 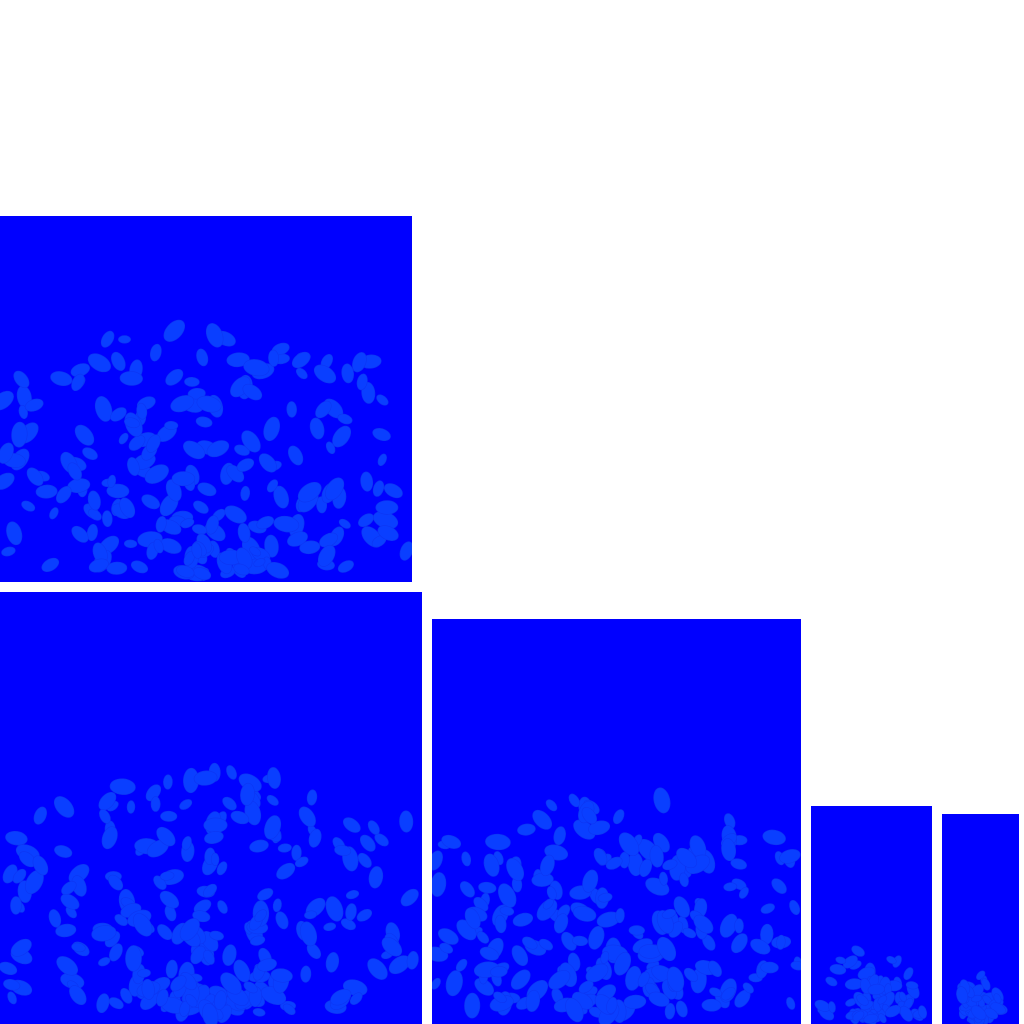 I want to click on leaf-cluster-image, so click(x=206, y=450).